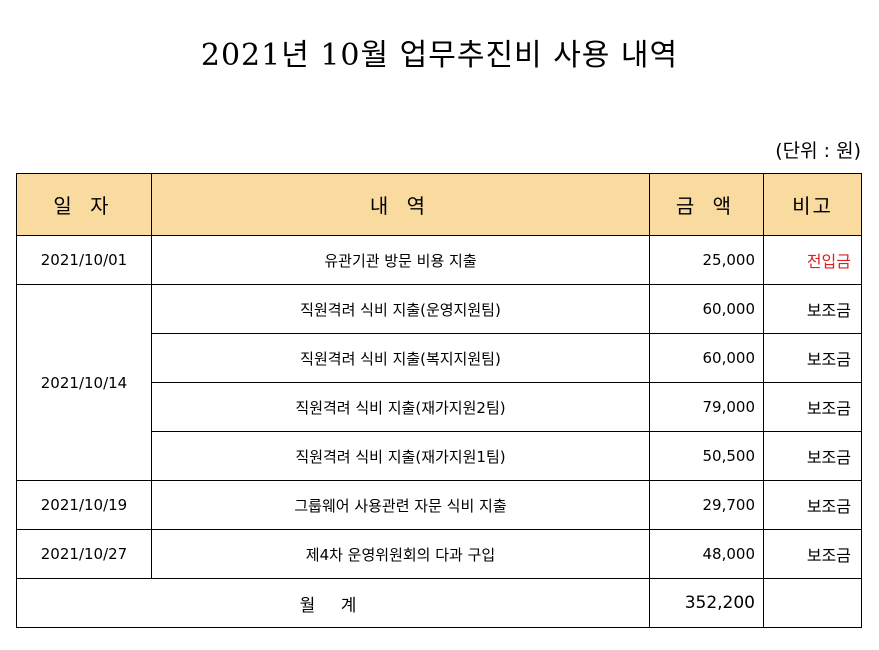 The width and height of the screenshot is (879, 650). I want to click on header-note: 비고, so click(812, 204).